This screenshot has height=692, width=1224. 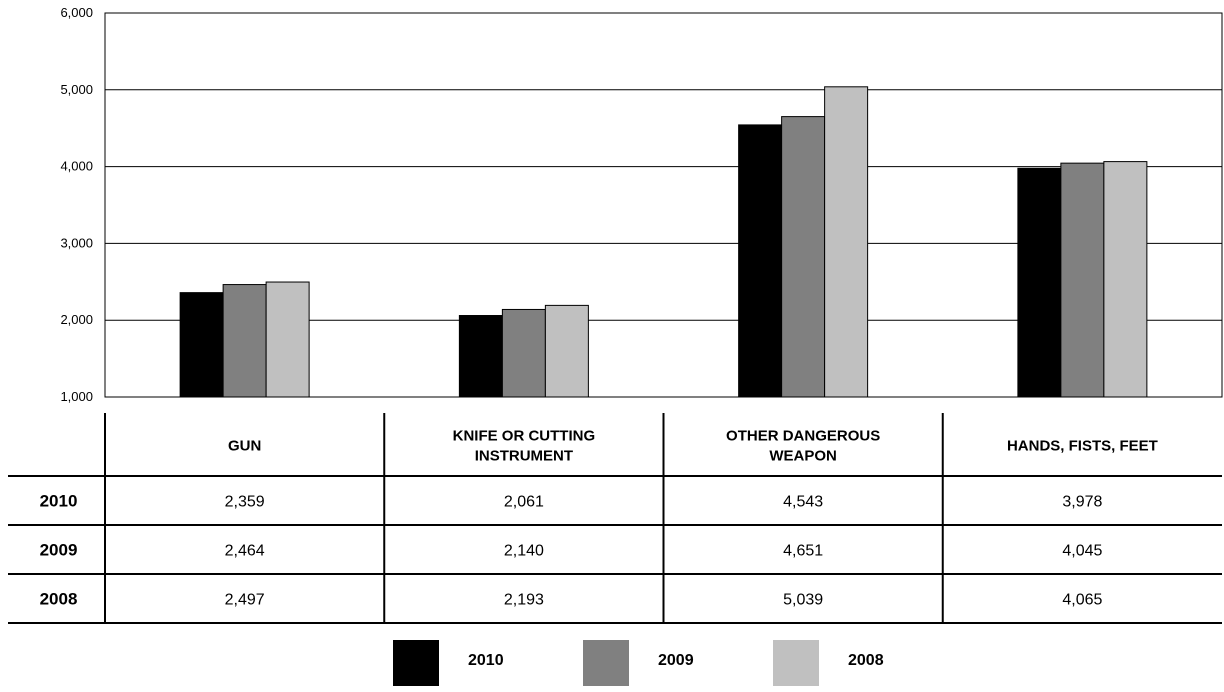 I want to click on y-tick-label: 4,000, so click(x=76, y=166).